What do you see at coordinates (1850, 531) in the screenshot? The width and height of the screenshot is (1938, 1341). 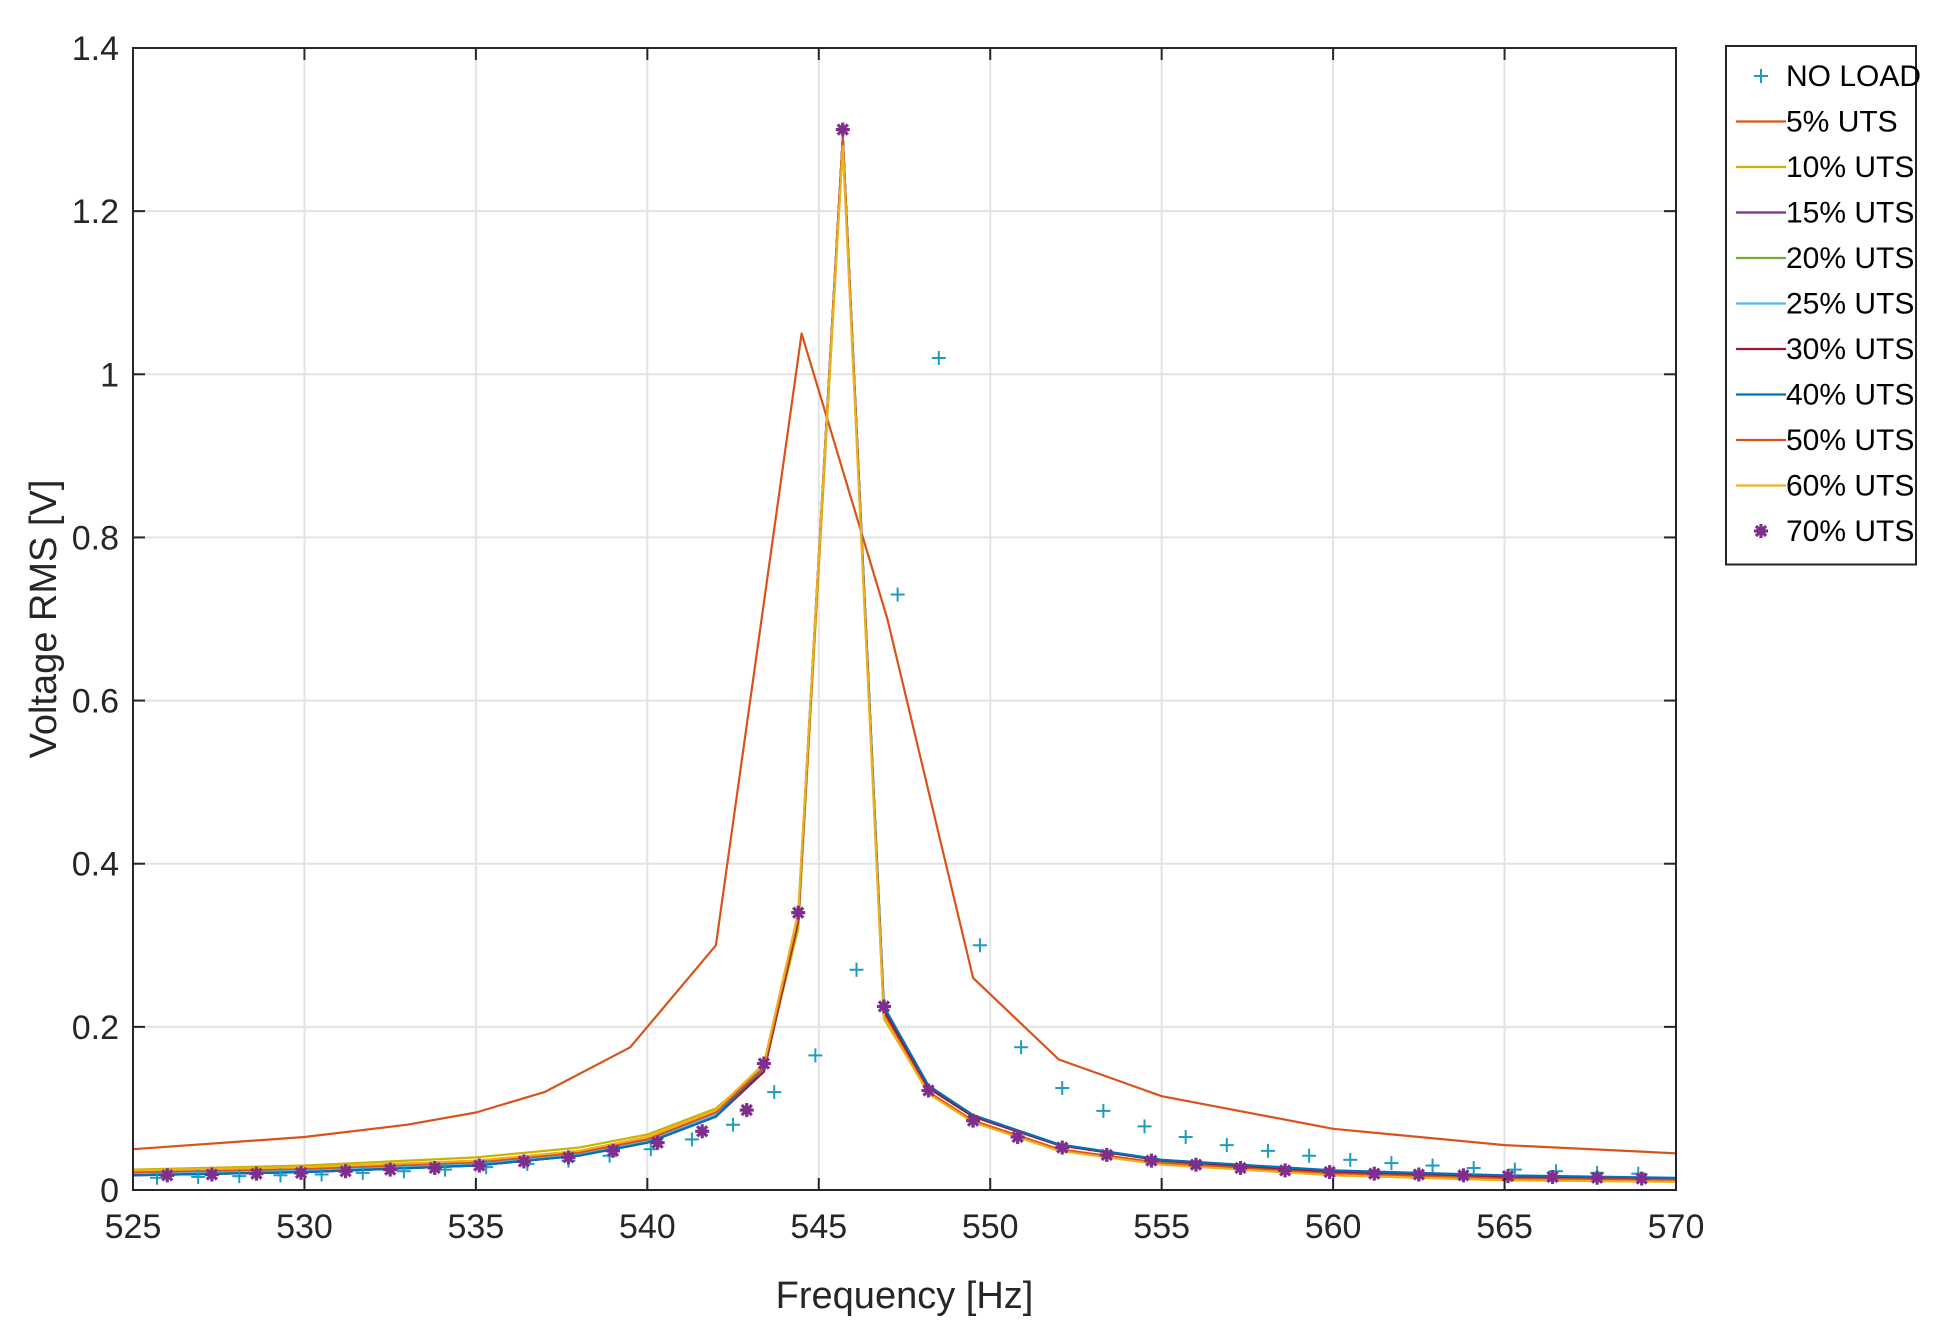 I see `legend-label: 70% UTS` at bounding box center [1850, 531].